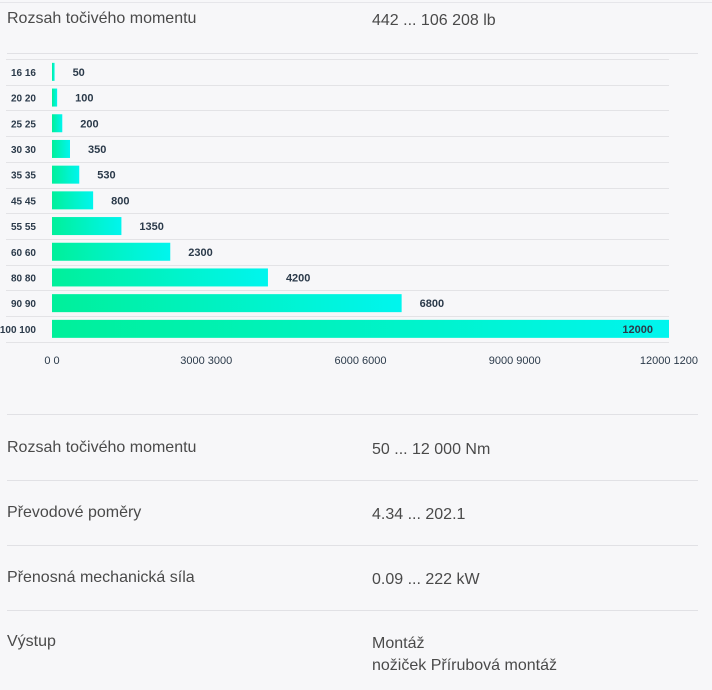 Image resolution: width=712 pixels, height=690 pixels. Describe the element at coordinates (23, 201) in the screenshot. I see `category-label: 45 45` at that location.